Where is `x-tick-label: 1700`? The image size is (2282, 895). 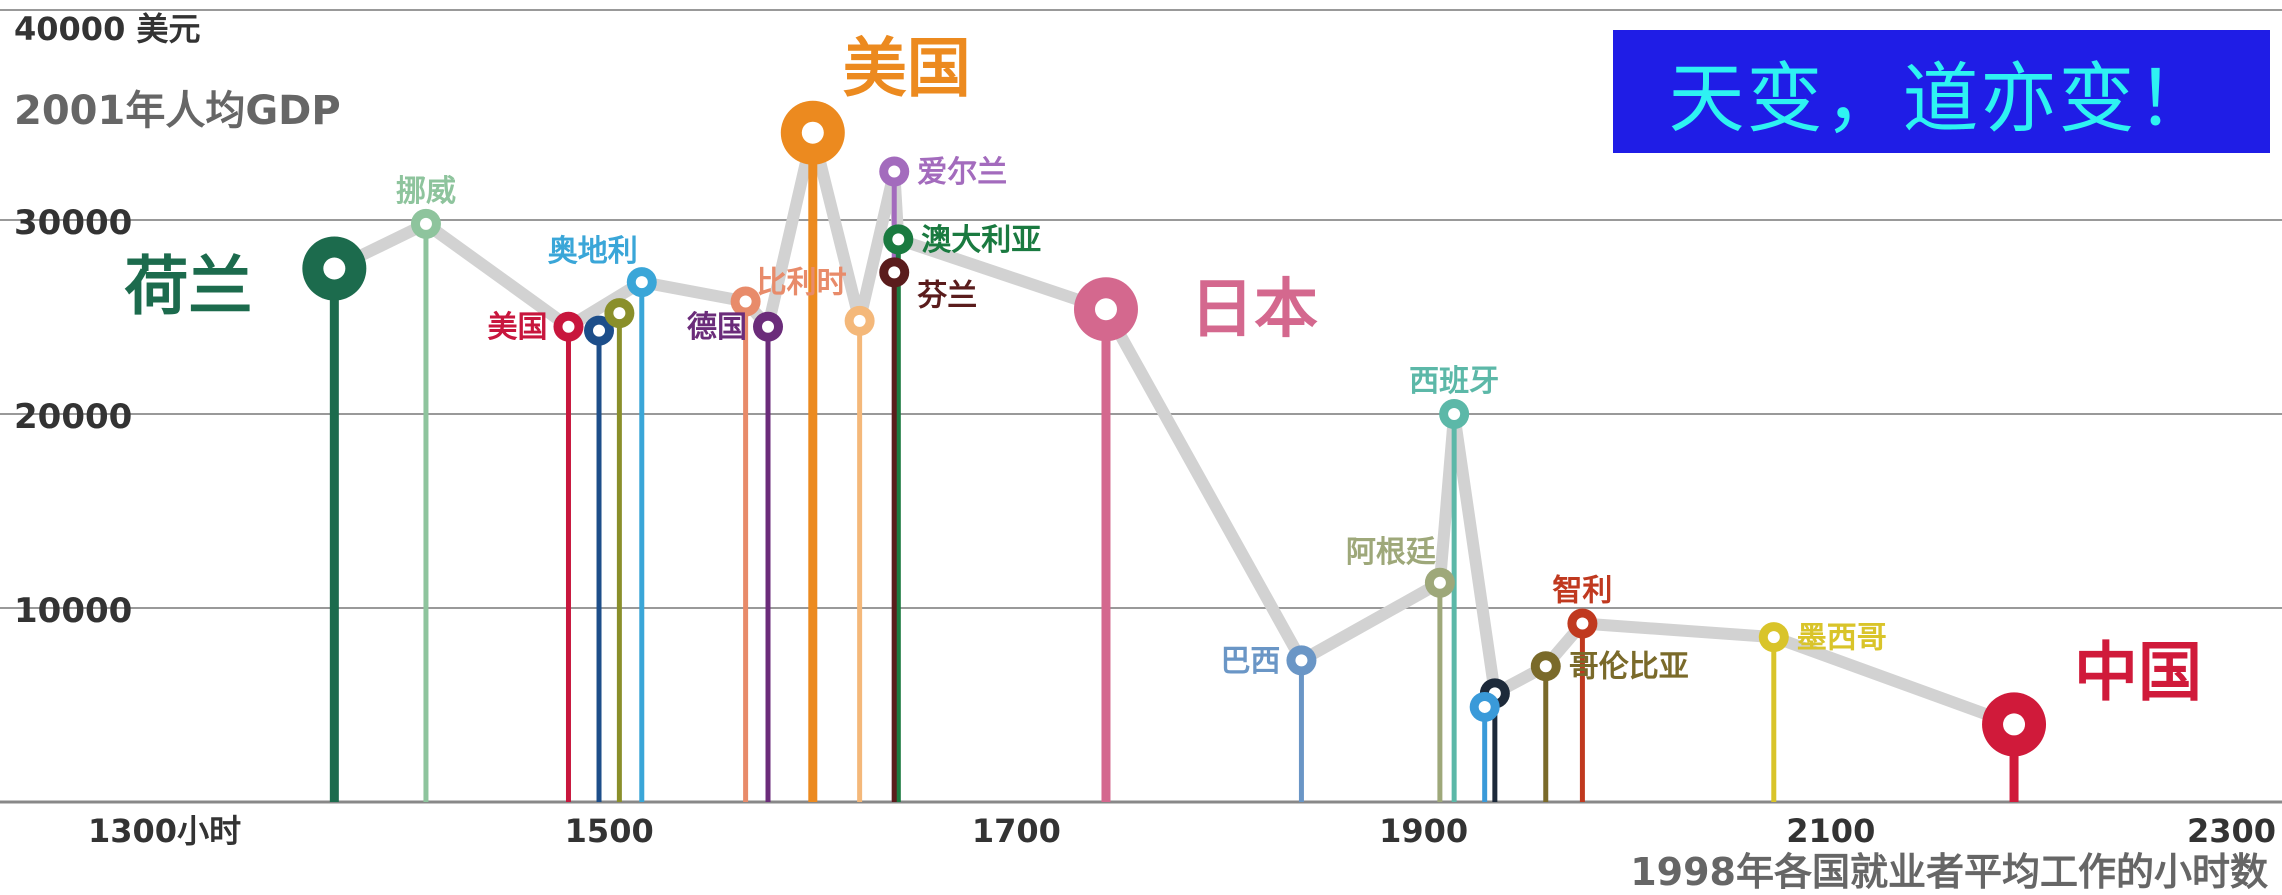 x-tick-label: 1700 is located at coordinates (1016, 831).